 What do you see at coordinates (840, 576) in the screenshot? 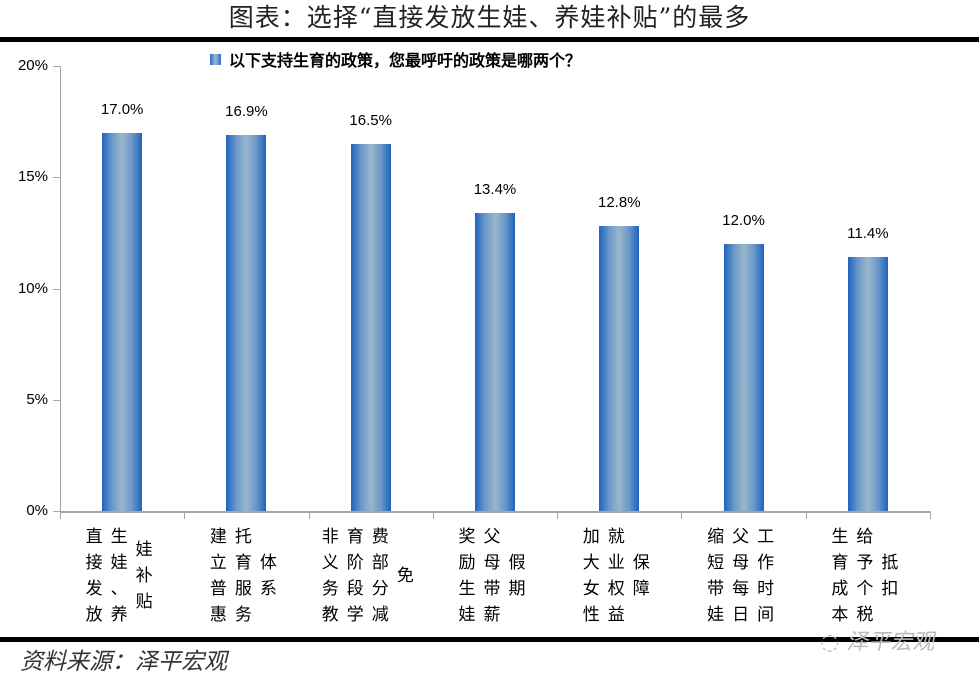
I see `x-label-column: 生育成本` at bounding box center [840, 576].